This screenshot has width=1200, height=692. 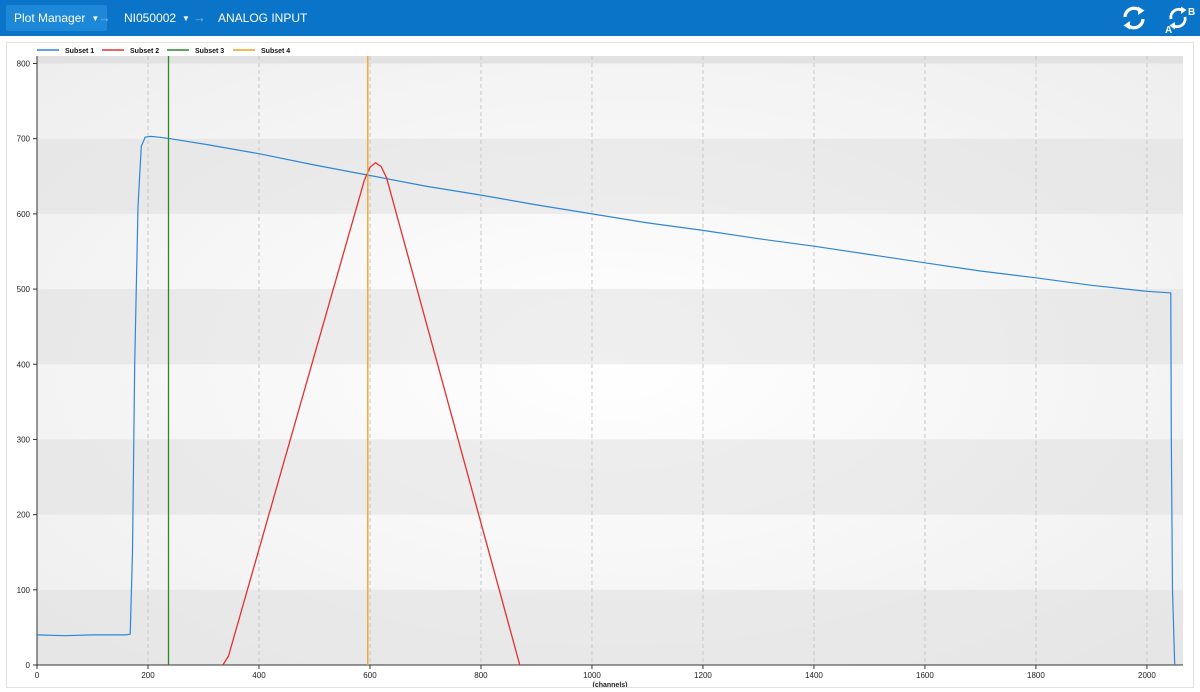 What do you see at coordinates (1179, 20) in the screenshot?
I see `swap-ab-icon: B A` at bounding box center [1179, 20].